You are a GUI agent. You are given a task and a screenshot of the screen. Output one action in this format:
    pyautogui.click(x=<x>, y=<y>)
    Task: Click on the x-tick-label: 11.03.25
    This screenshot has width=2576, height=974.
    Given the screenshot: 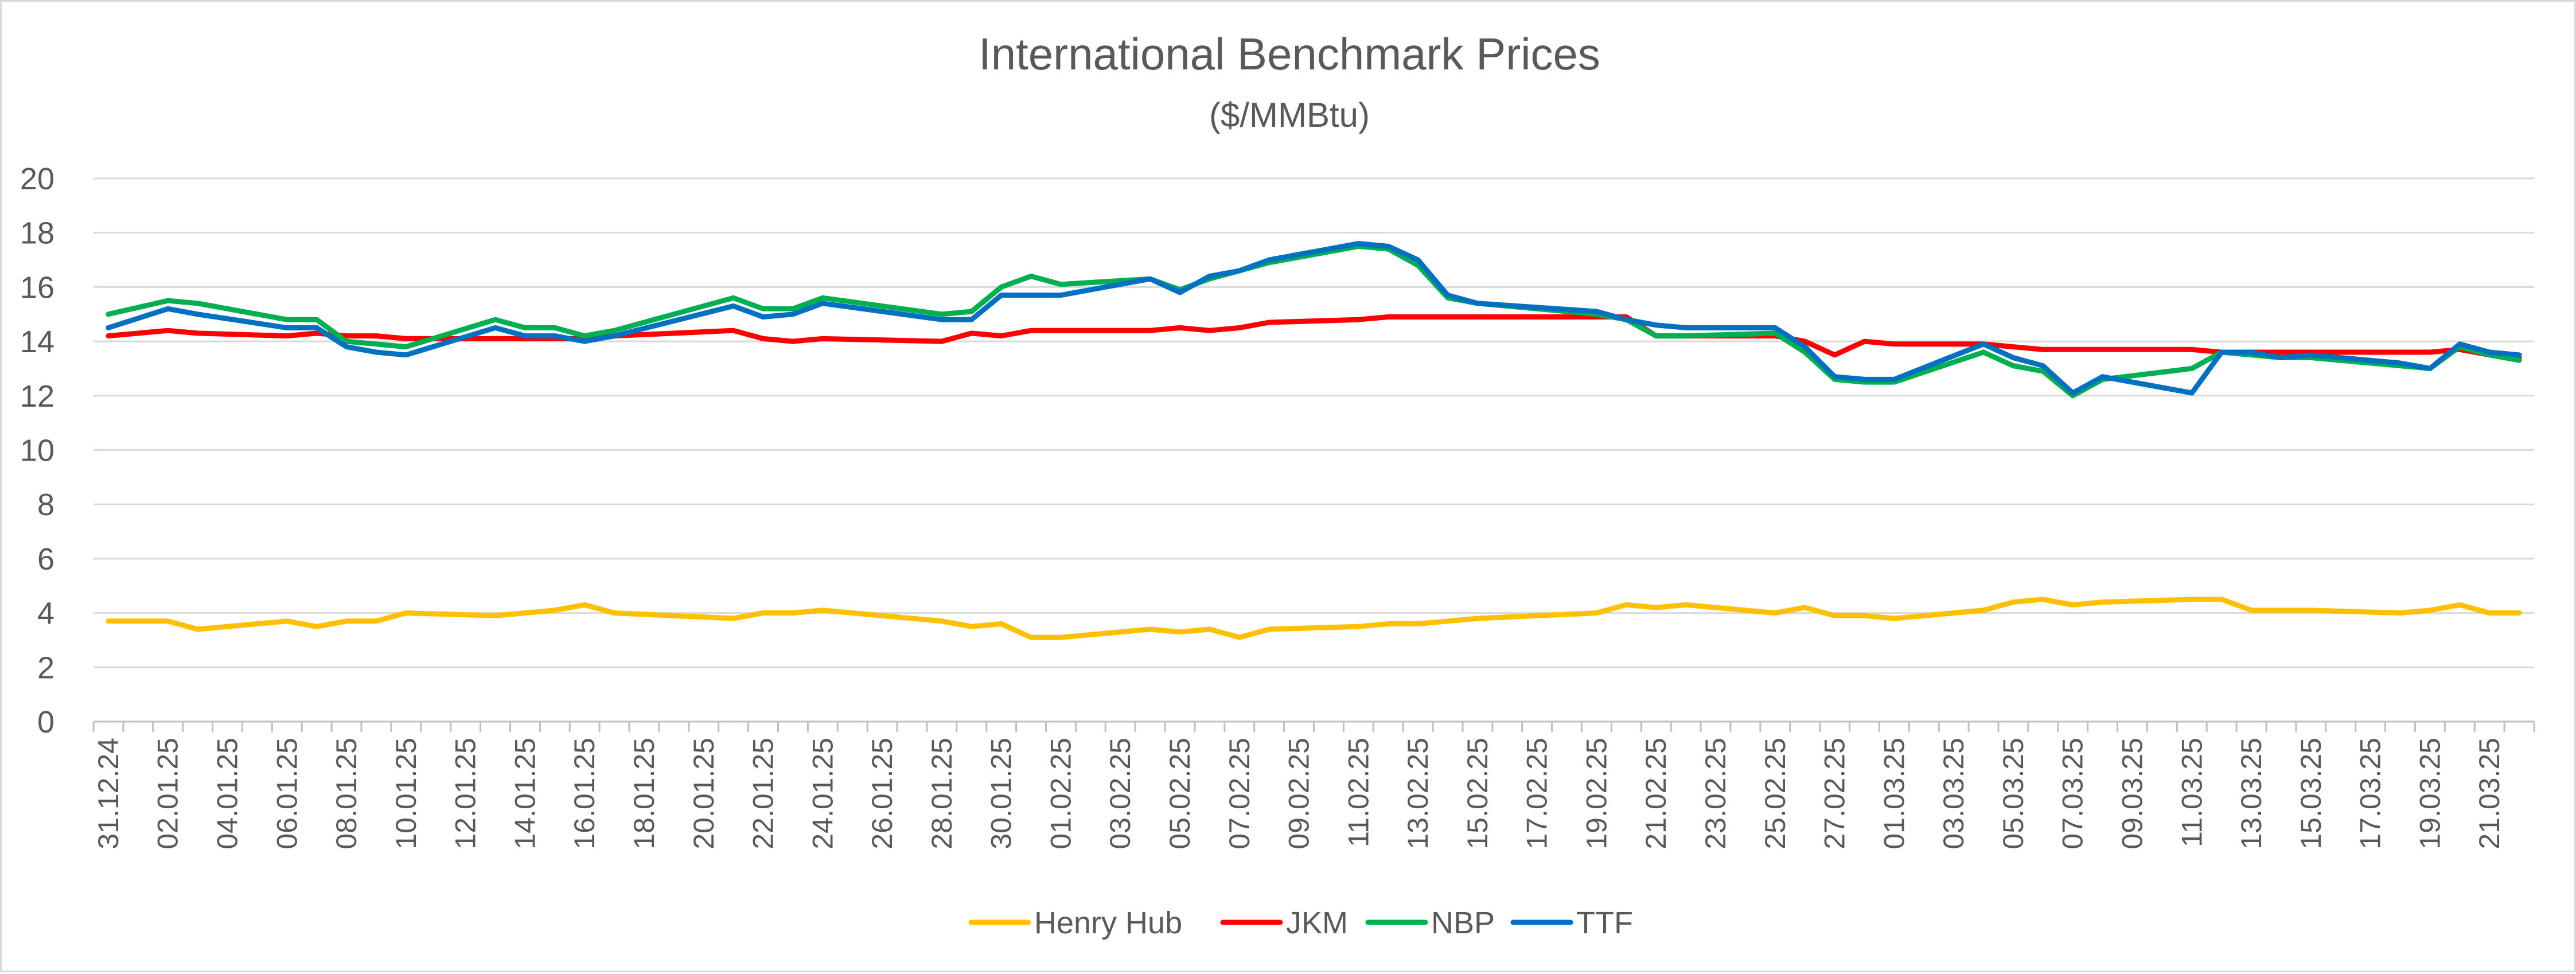 What is the action you would take?
    pyautogui.click(x=2192, y=792)
    